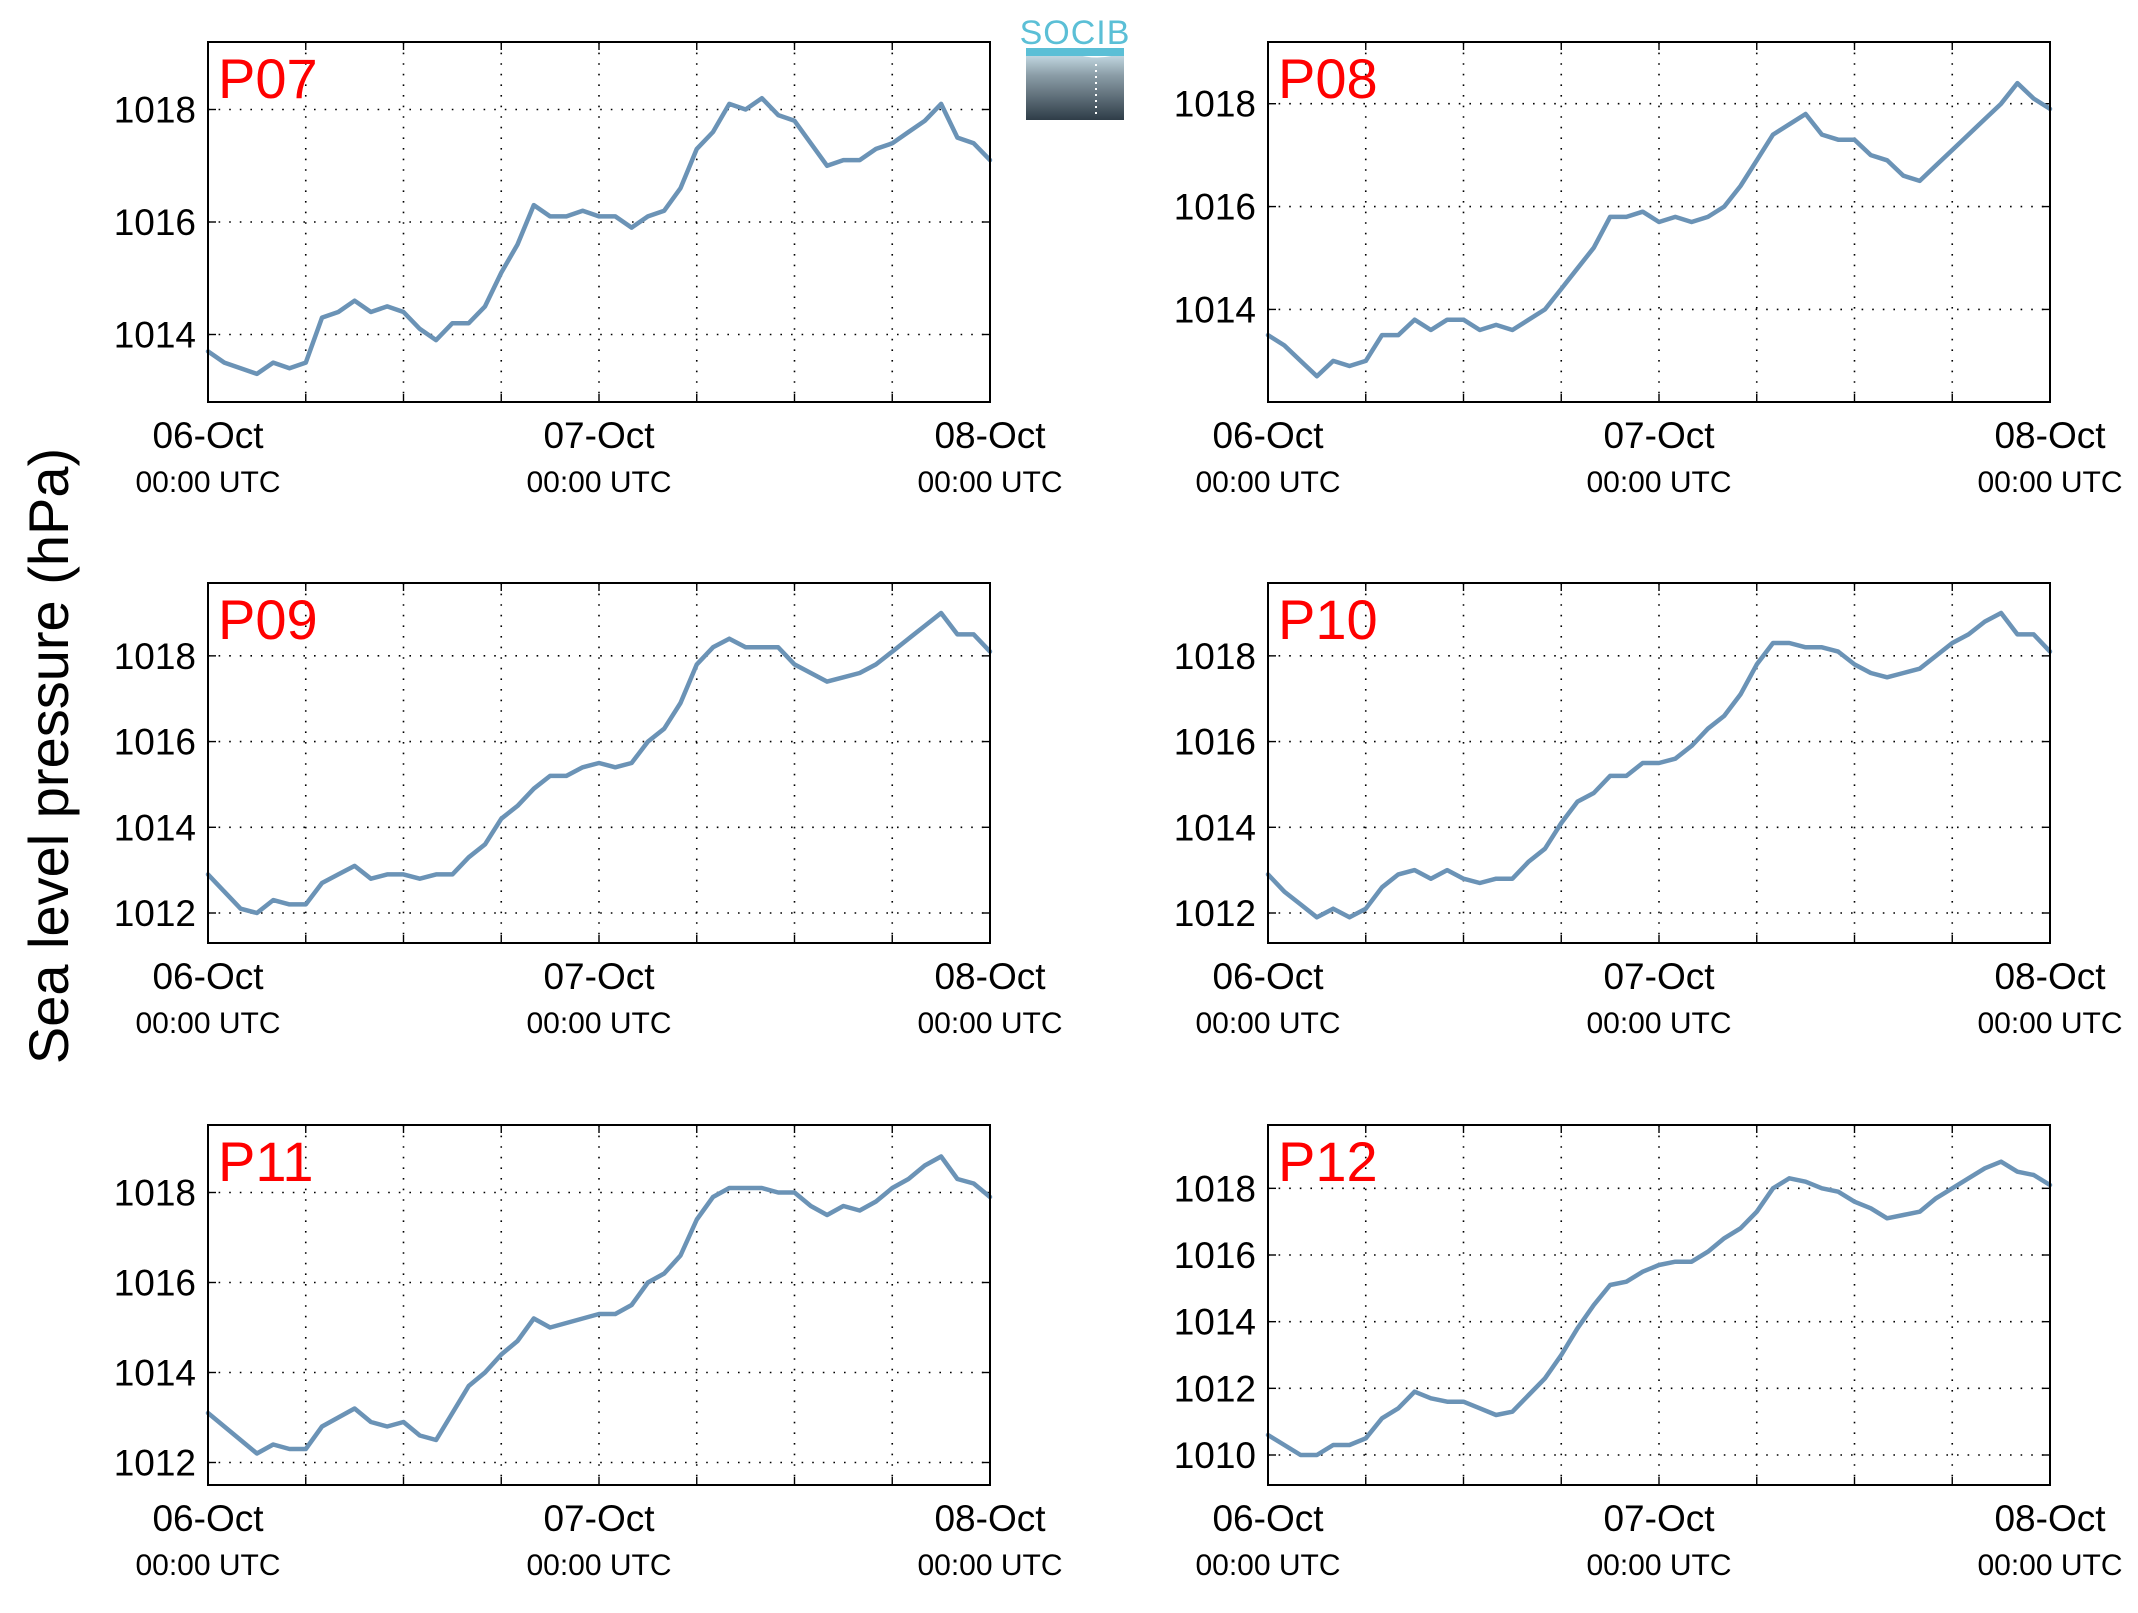 The height and width of the screenshot is (1613, 2138). Describe the element at coordinates (1075, 85) in the screenshot. I see `socib-logo-wave` at that location.